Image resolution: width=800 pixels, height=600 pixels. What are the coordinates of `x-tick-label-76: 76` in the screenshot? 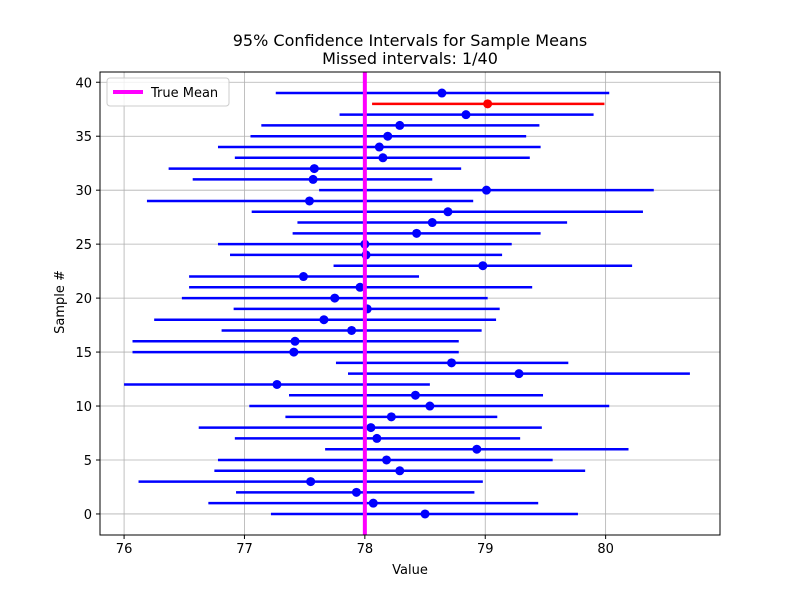 It's located at (124, 549).